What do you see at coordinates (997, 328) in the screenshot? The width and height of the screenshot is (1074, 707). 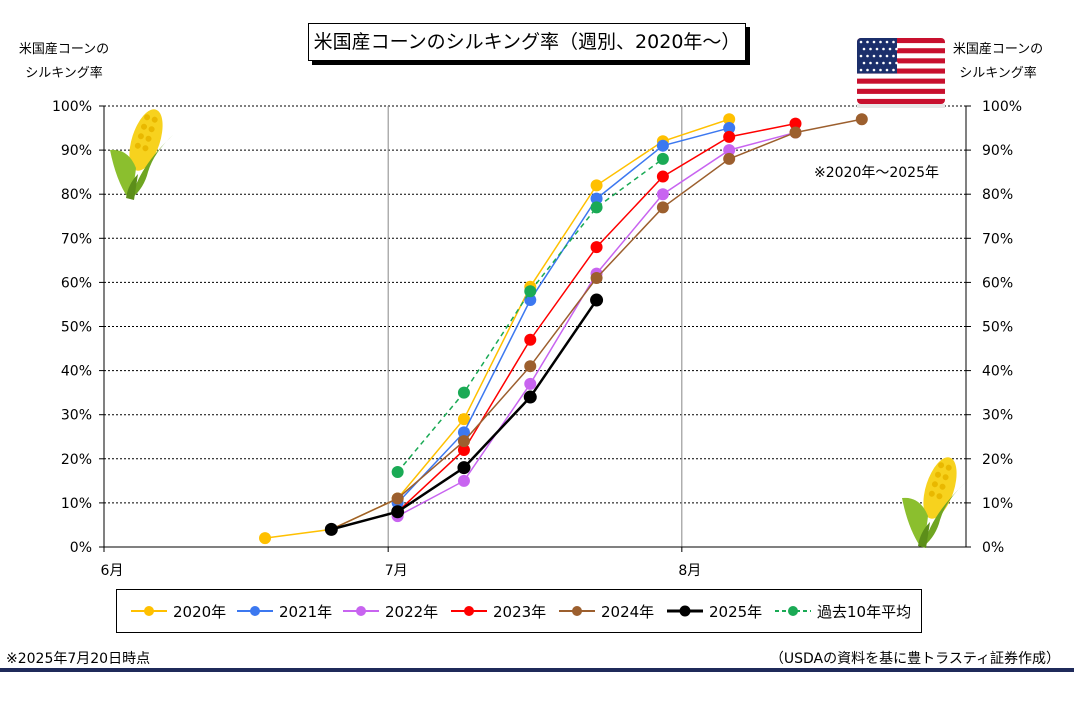 I see `y-tick-label-right: 50%` at bounding box center [997, 328].